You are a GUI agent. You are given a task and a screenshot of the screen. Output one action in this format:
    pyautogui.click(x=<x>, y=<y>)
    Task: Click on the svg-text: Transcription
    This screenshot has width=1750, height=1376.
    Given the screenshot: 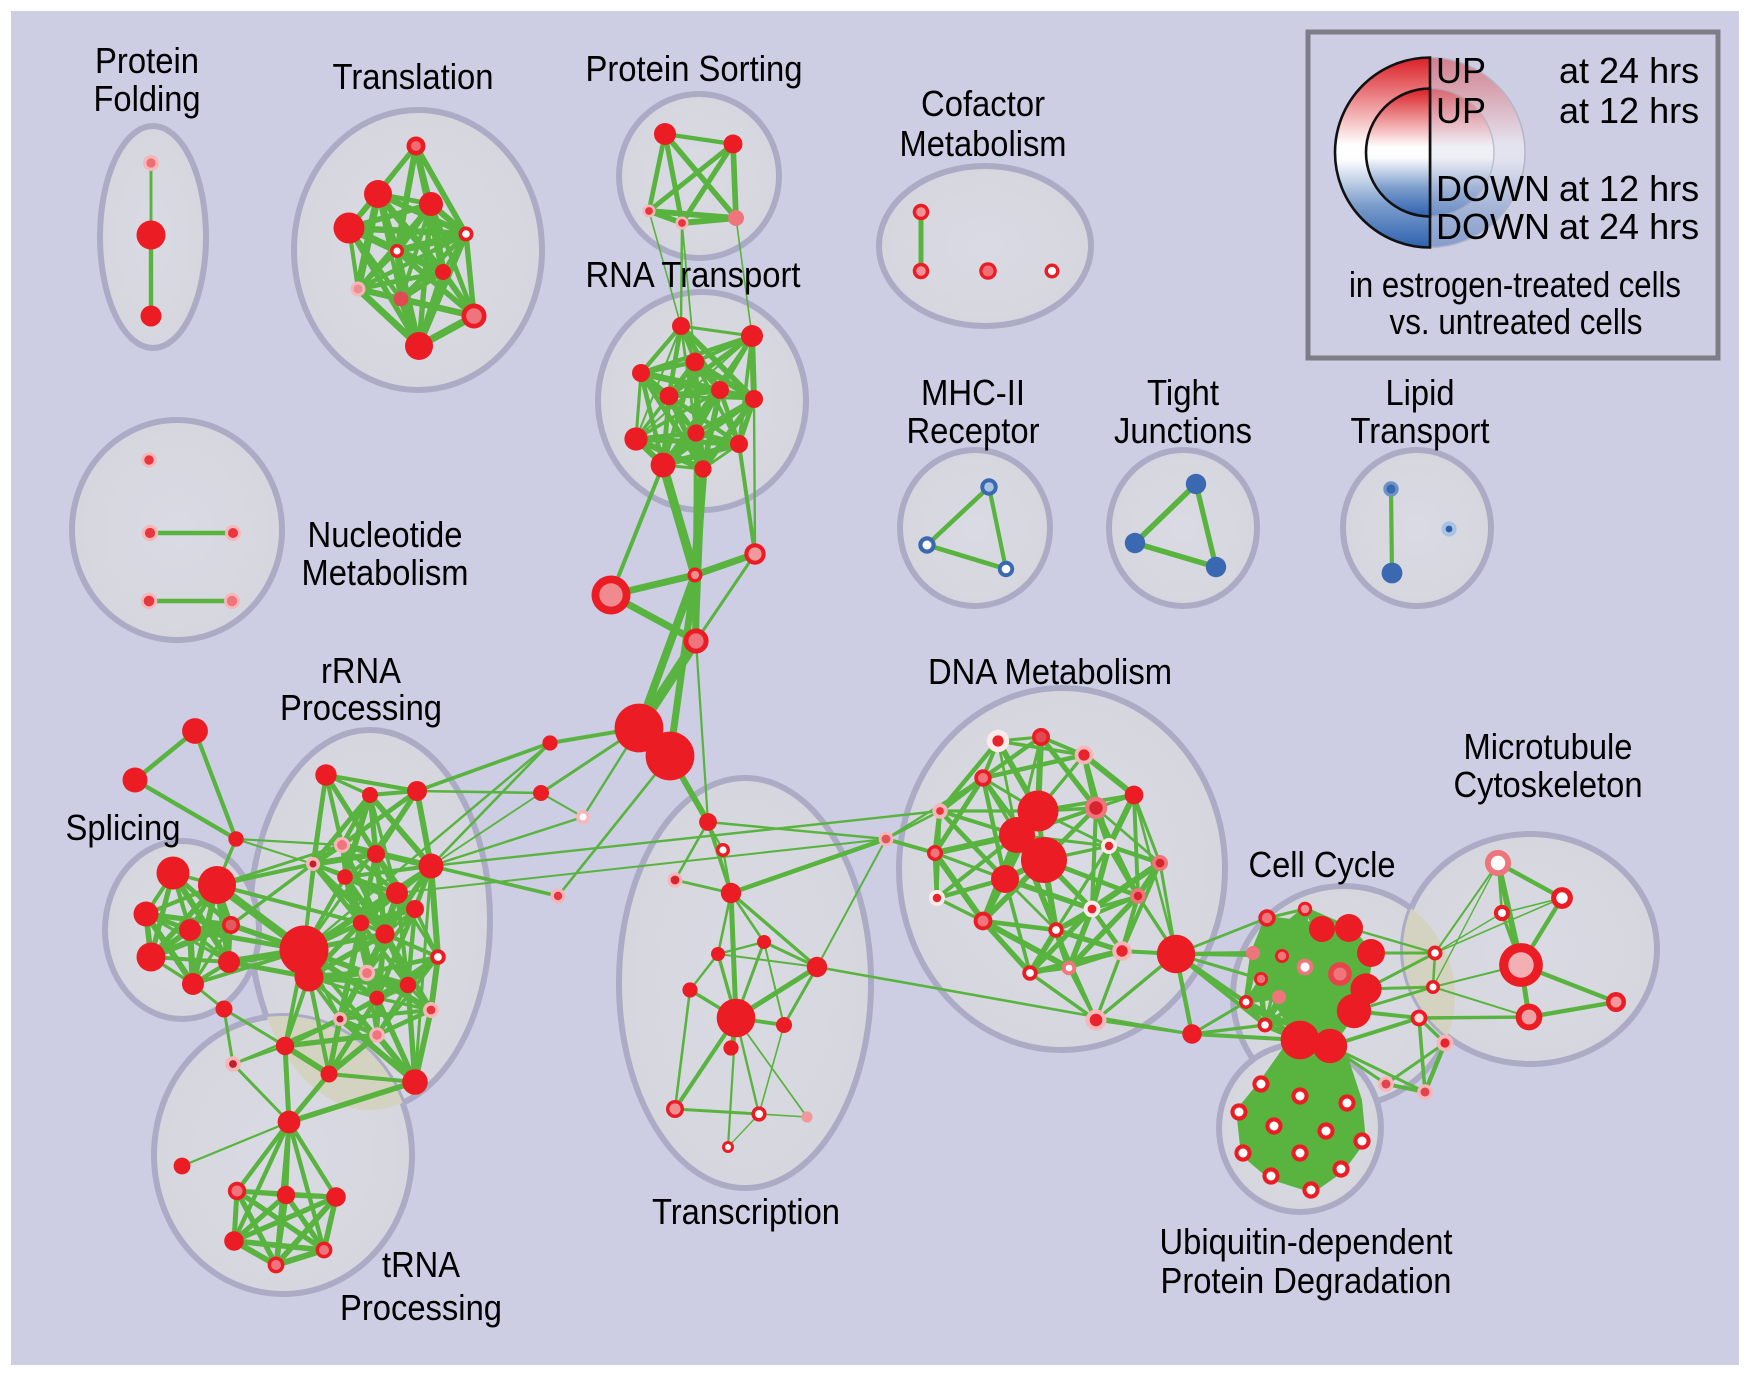 What is the action you would take?
    pyautogui.click(x=746, y=1211)
    